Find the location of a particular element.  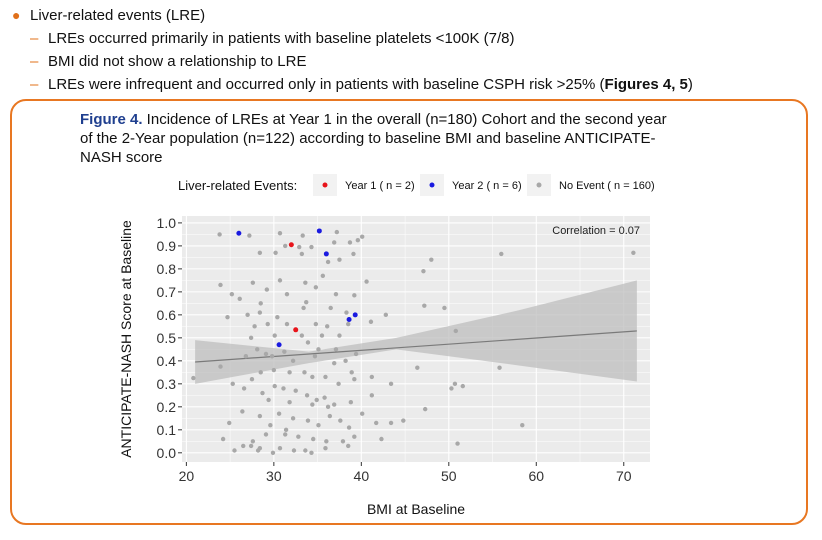

confidence-band is located at coordinates (416, 332).